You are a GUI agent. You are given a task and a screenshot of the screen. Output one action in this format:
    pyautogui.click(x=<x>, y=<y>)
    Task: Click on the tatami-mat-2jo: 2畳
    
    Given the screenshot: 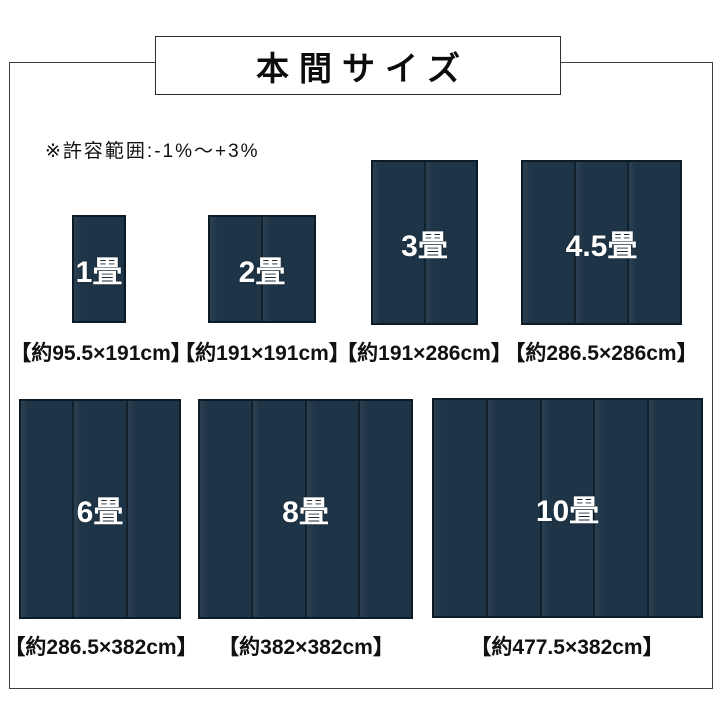 What is the action you would take?
    pyautogui.click(x=262, y=269)
    